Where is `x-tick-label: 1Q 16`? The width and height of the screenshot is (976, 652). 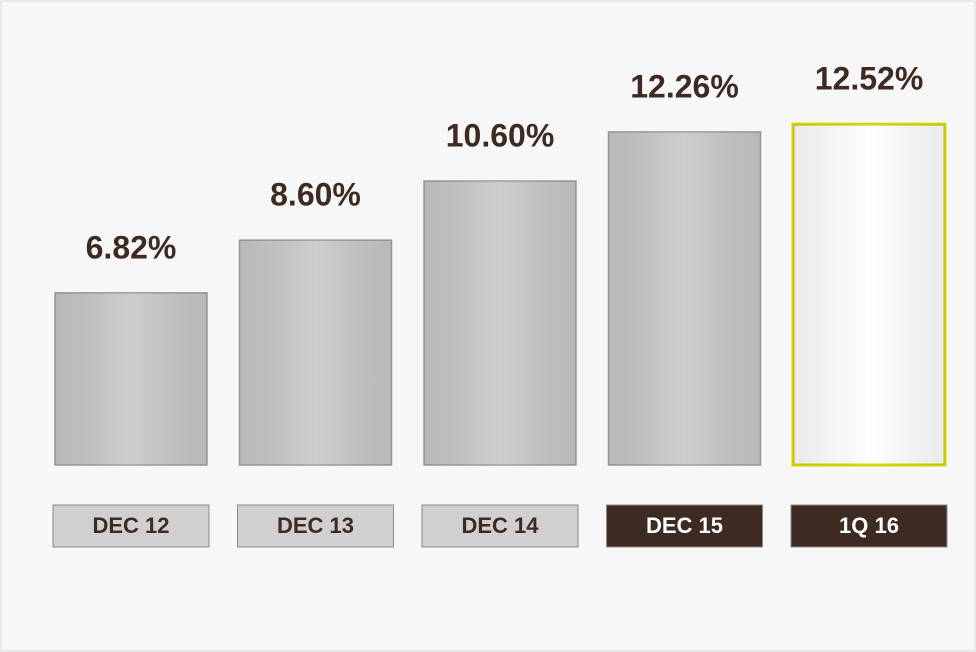 x-tick-label: 1Q 16 is located at coordinates (869, 525).